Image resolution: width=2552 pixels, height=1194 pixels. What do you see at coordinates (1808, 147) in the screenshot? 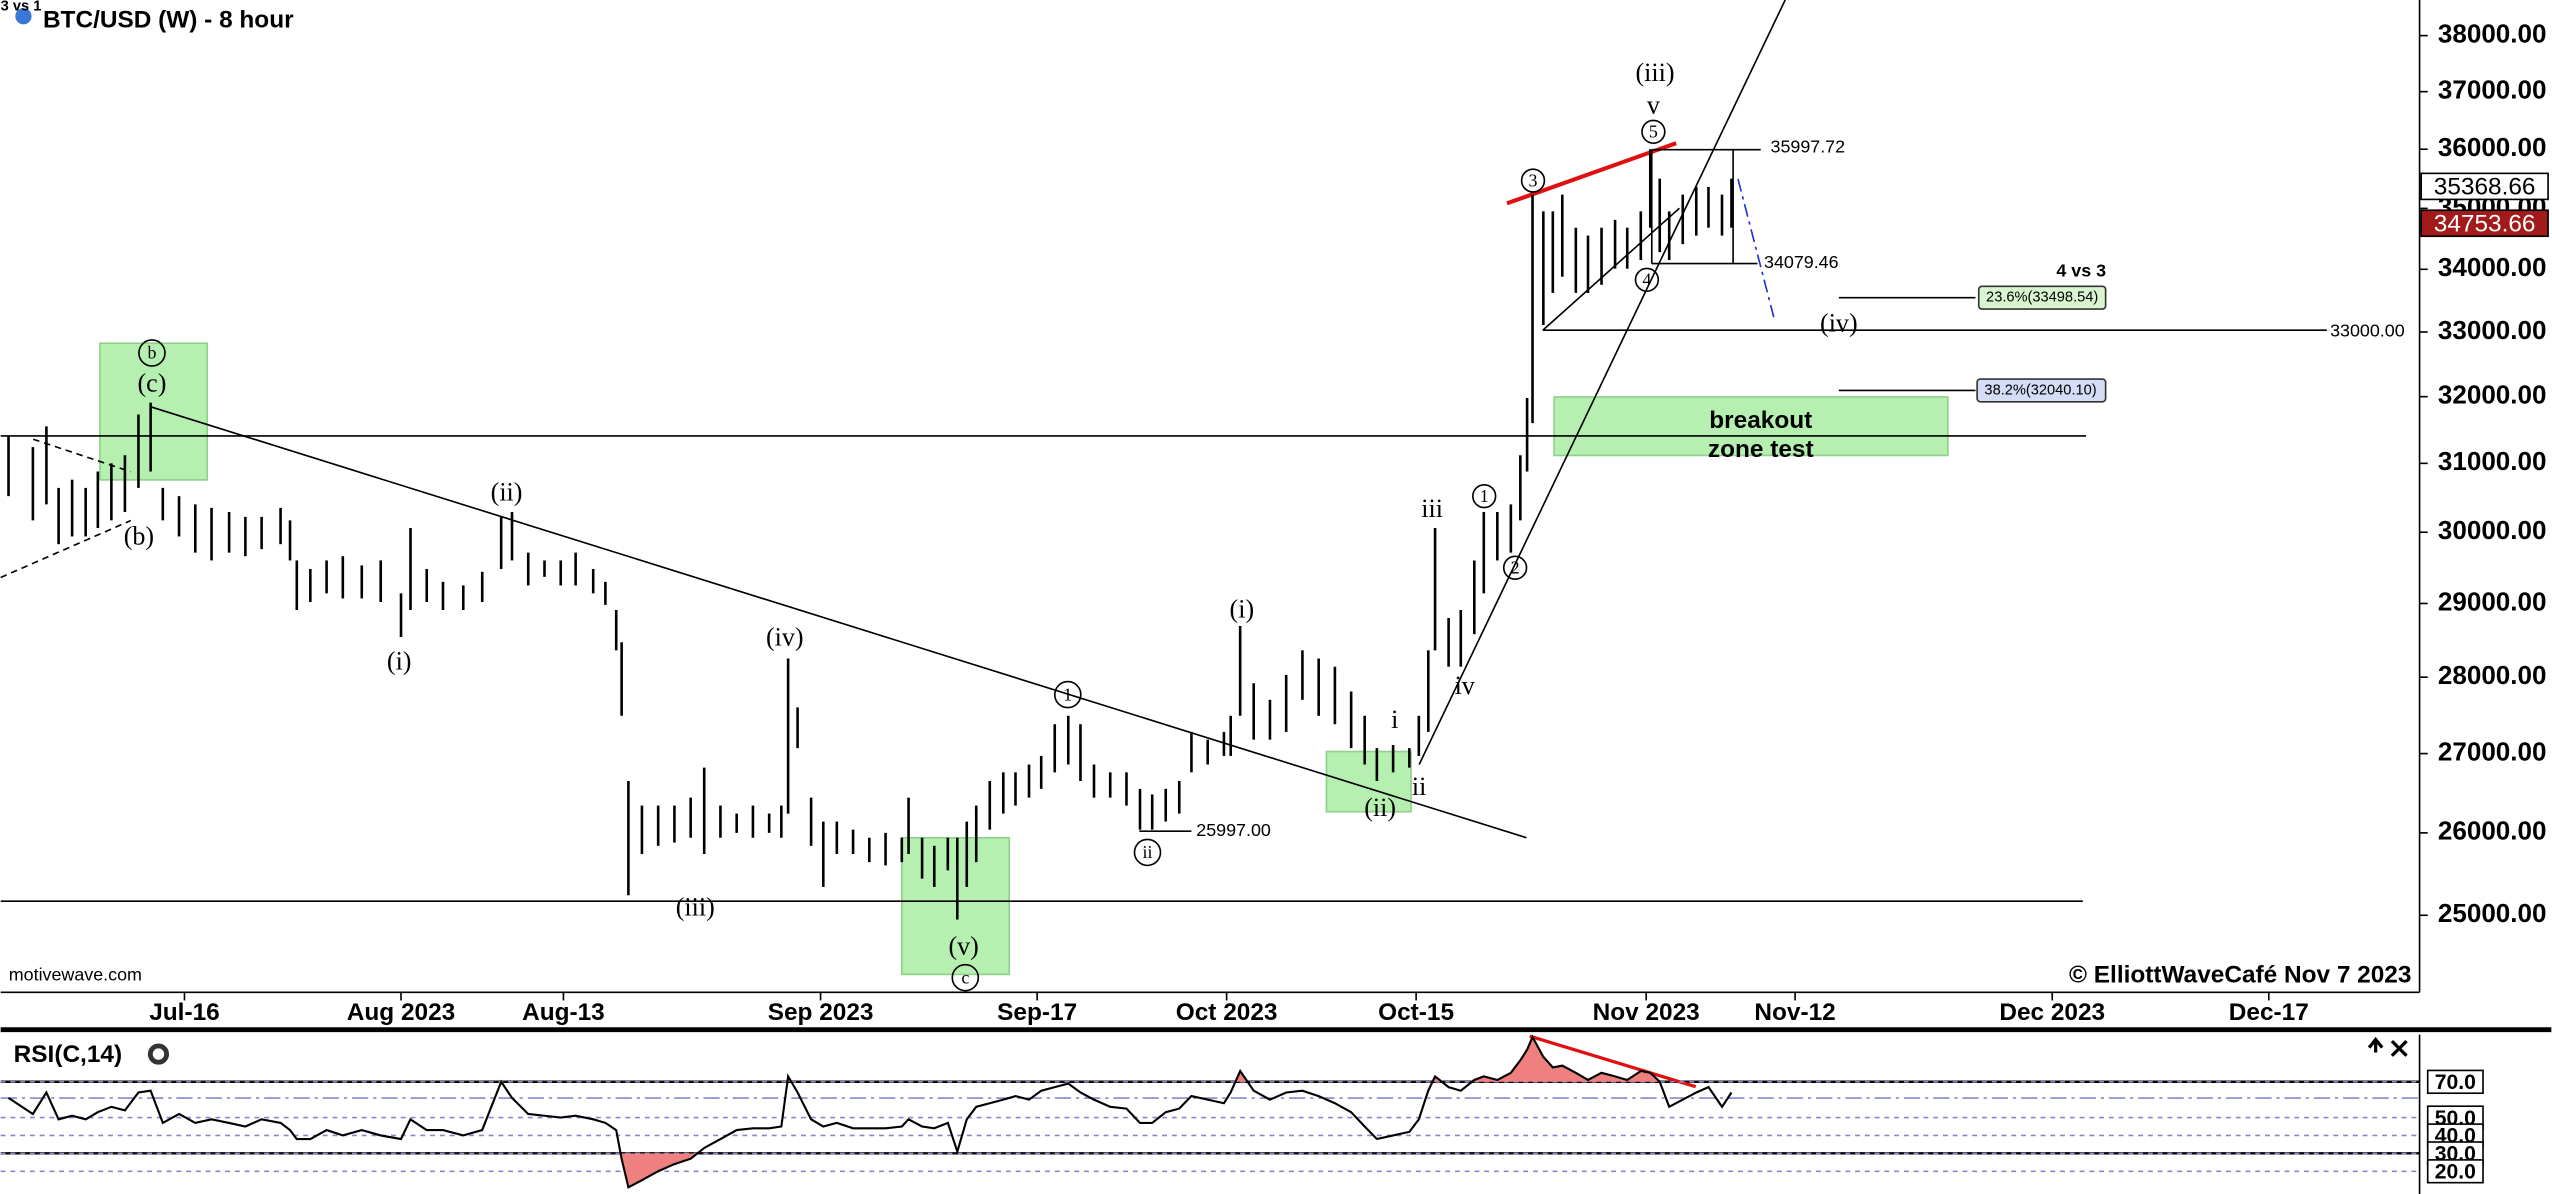
I see `price-label: 35997.72` at bounding box center [1808, 147].